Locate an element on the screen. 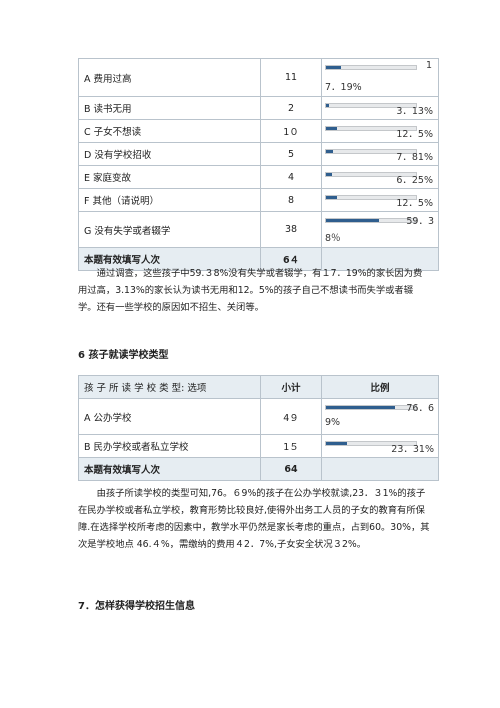  table-row: A 费用过高 11 1 7．19% is located at coordinates (258, 77).